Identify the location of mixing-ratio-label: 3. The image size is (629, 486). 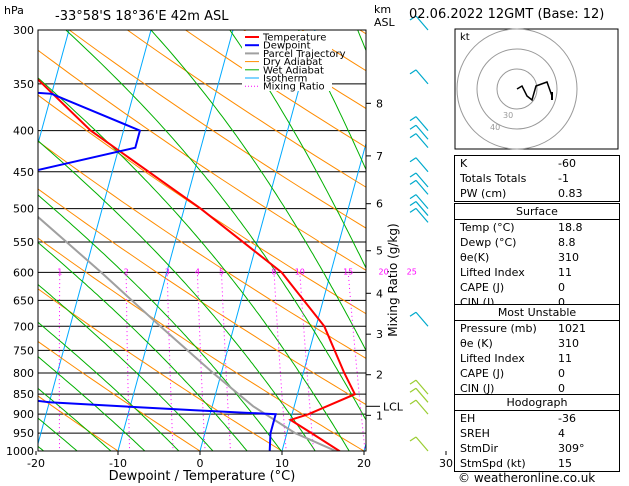
(167, 272).